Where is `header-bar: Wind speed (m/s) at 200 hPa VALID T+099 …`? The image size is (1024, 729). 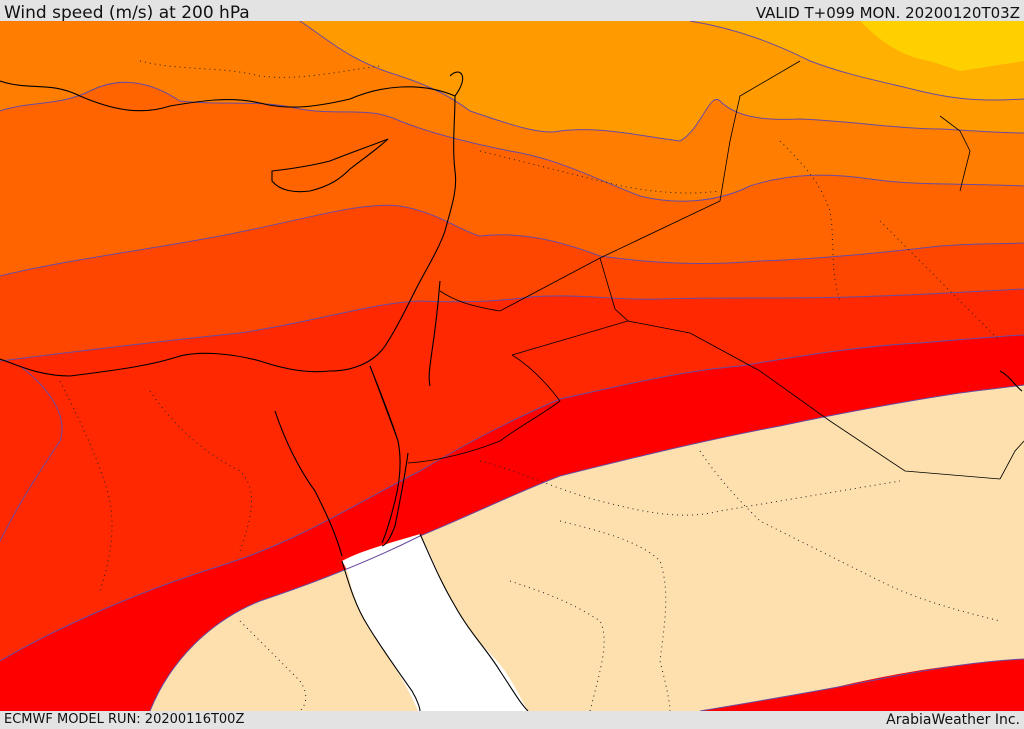
header-bar: Wind speed (m/s) at 200 hPa VALID T+099 … is located at coordinates (512, 11).